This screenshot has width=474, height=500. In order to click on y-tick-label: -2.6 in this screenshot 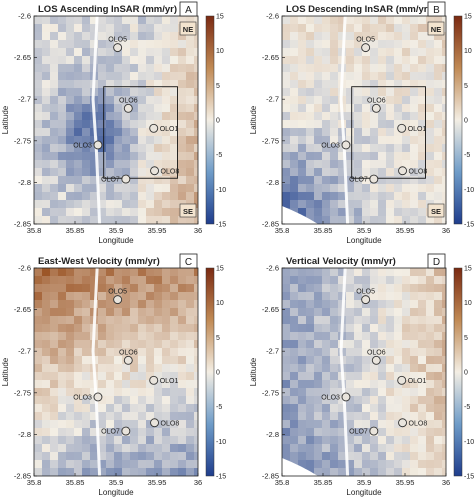, I will do `click(272, 16)`.